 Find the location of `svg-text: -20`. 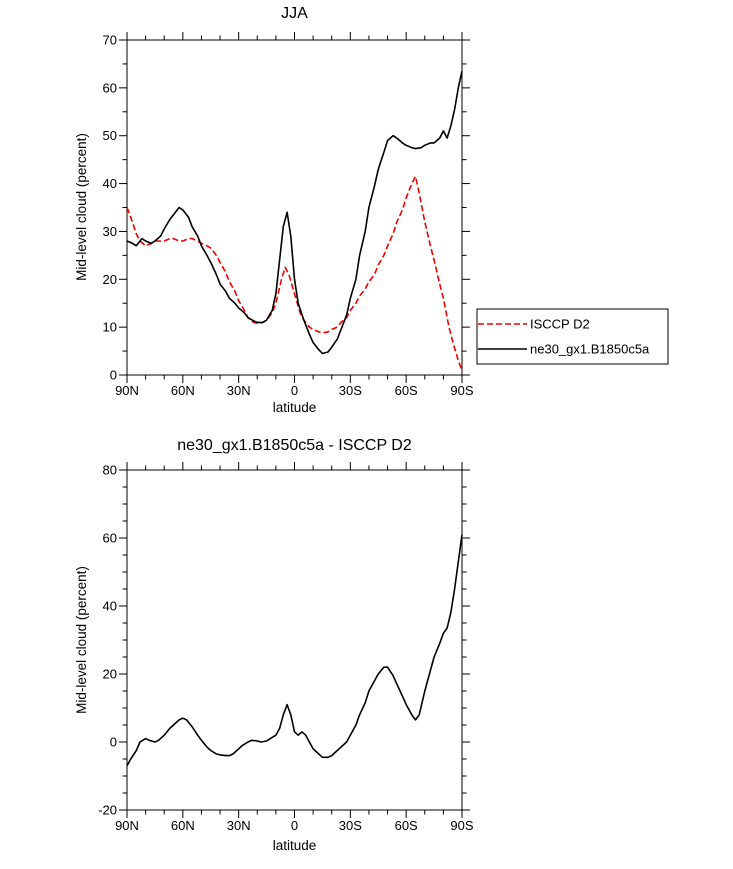

svg-text: -20 is located at coordinates (107, 810).